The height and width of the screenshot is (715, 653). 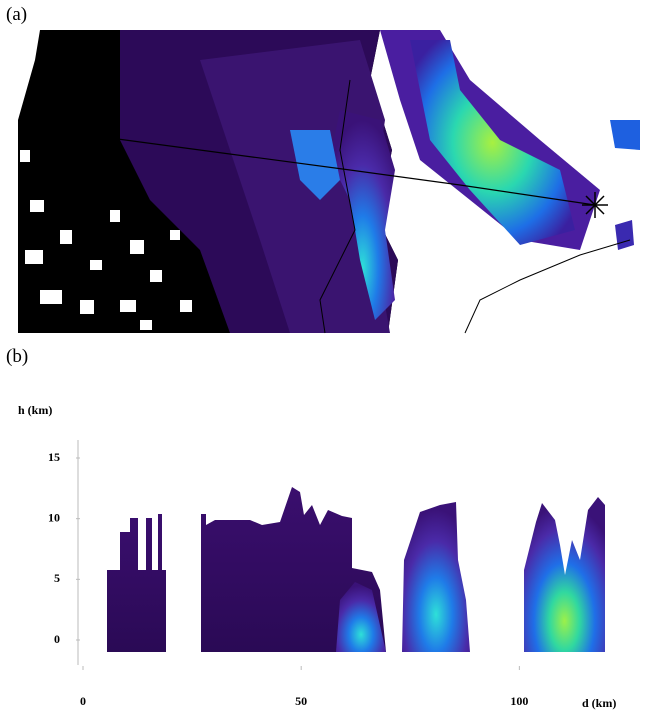 What do you see at coordinates (35, 410) in the screenshot?
I see `y-axis-title: h (km)` at bounding box center [35, 410].